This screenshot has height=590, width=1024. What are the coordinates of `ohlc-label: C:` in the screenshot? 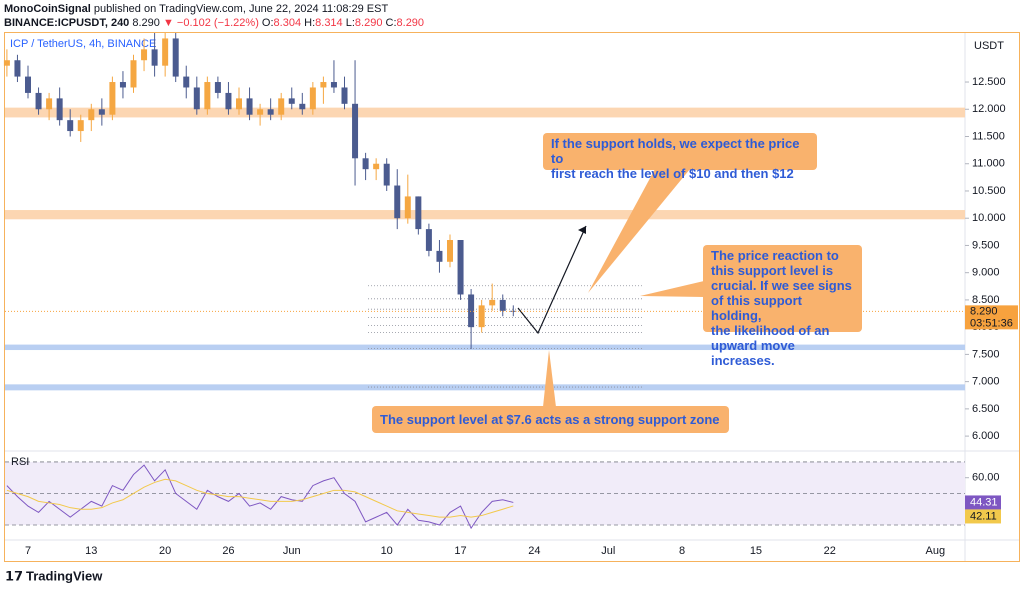 It's located at (391, 23).